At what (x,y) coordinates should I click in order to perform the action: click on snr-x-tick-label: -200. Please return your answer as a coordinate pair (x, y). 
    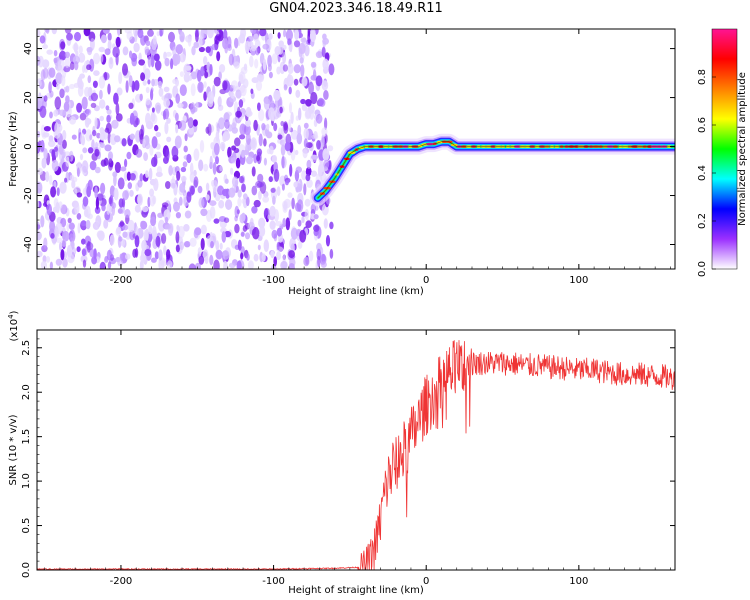
    Looking at the image, I should click on (121, 581).